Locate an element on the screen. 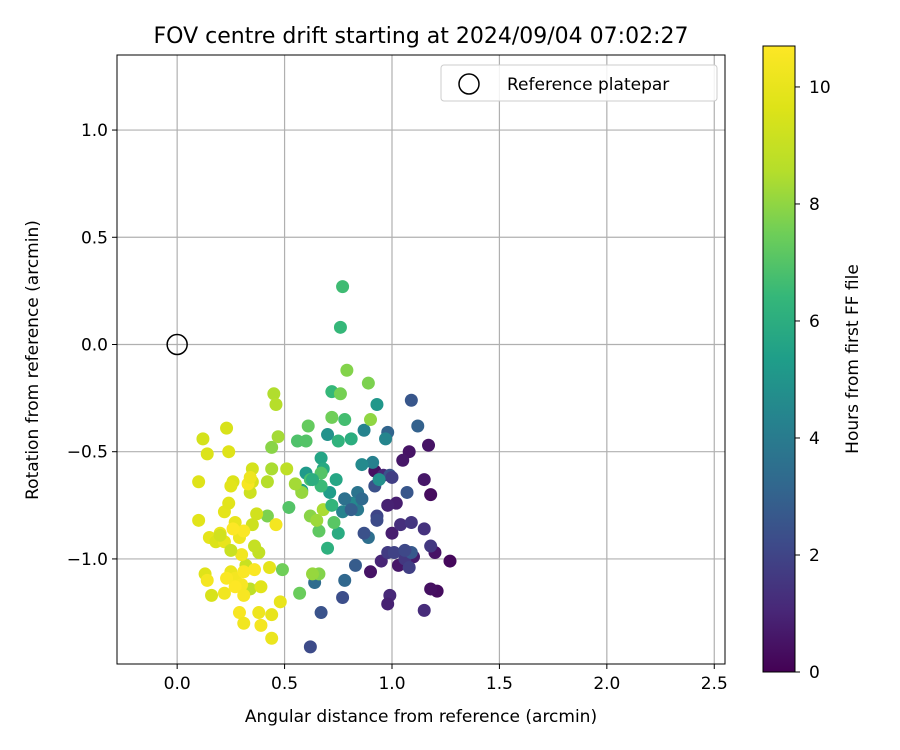  x-tick-label: 2.0 is located at coordinates (606, 684).